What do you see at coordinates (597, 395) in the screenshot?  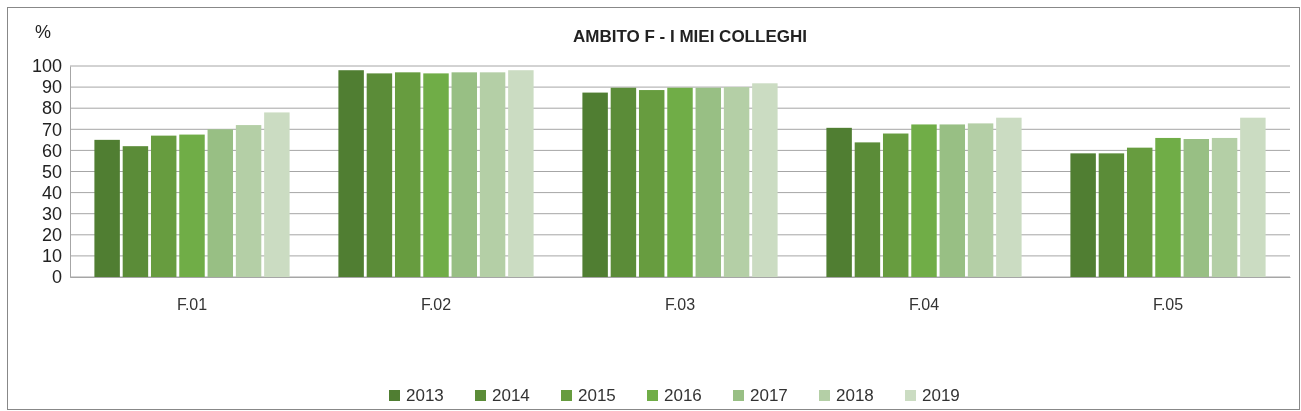 I see `legend-label: 2015` at bounding box center [597, 395].